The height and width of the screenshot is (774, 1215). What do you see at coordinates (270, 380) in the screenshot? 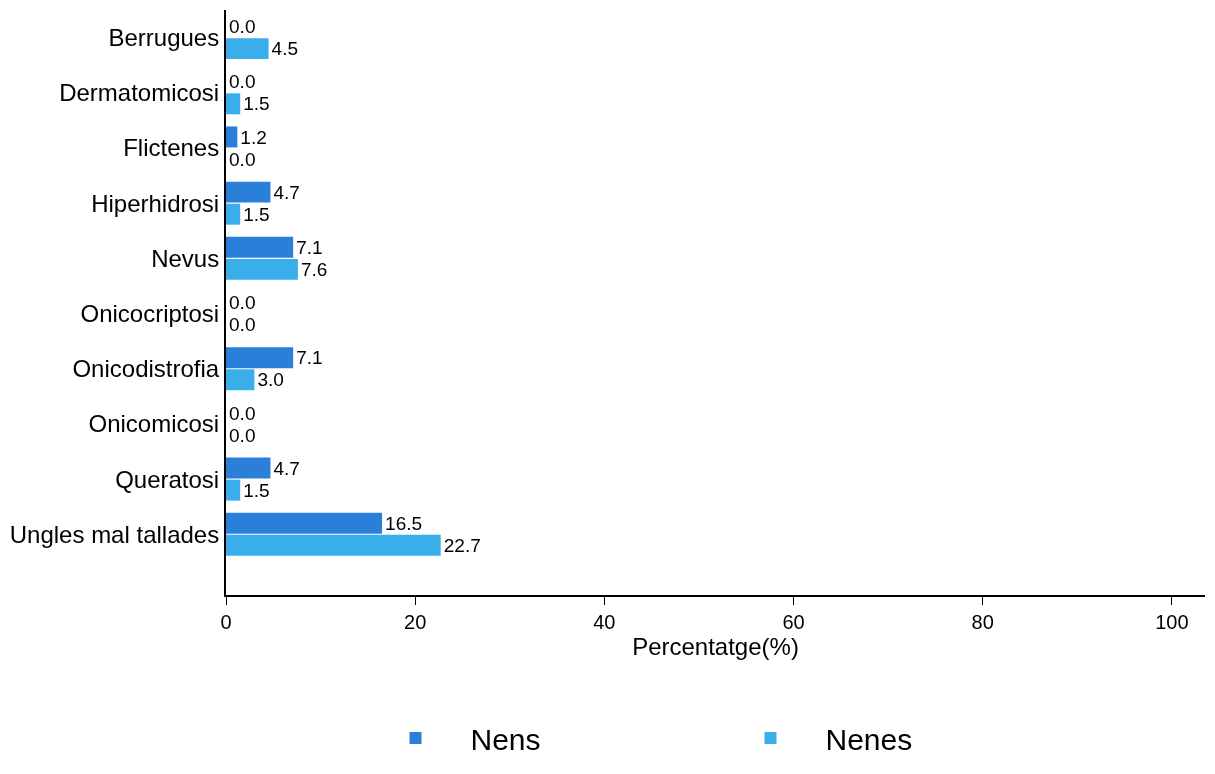
I see `data-label: 3.0` at bounding box center [270, 380].